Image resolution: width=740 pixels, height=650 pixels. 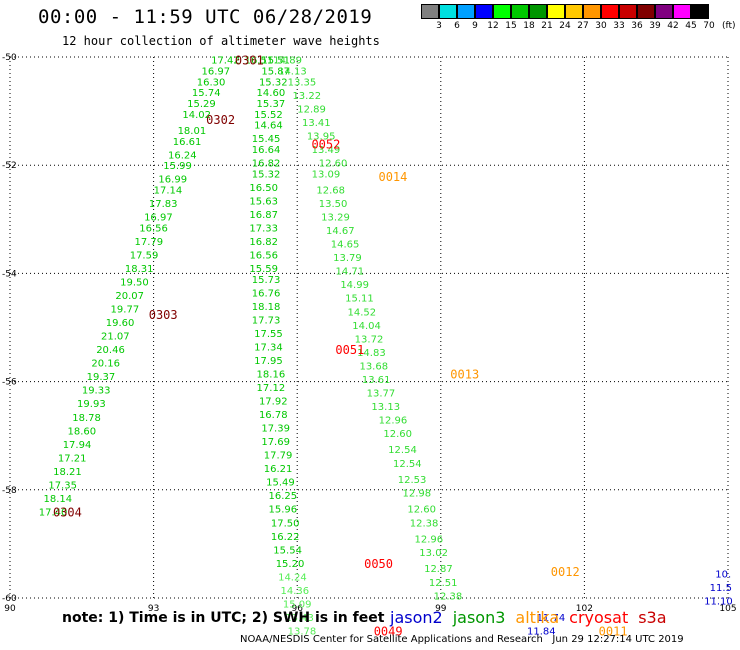 I want to click on wave-height-value: 12.53, so click(x=412, y=480).